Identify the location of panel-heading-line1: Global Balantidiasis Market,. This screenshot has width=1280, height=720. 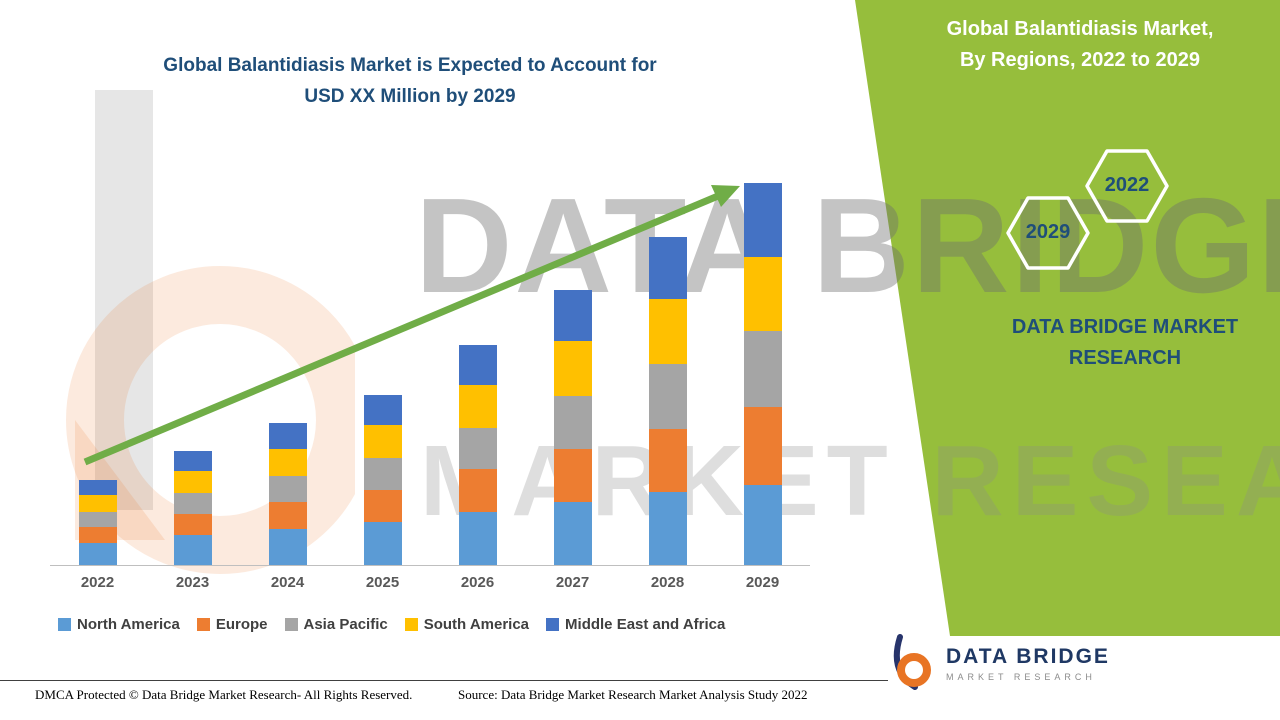
(1080, 29).